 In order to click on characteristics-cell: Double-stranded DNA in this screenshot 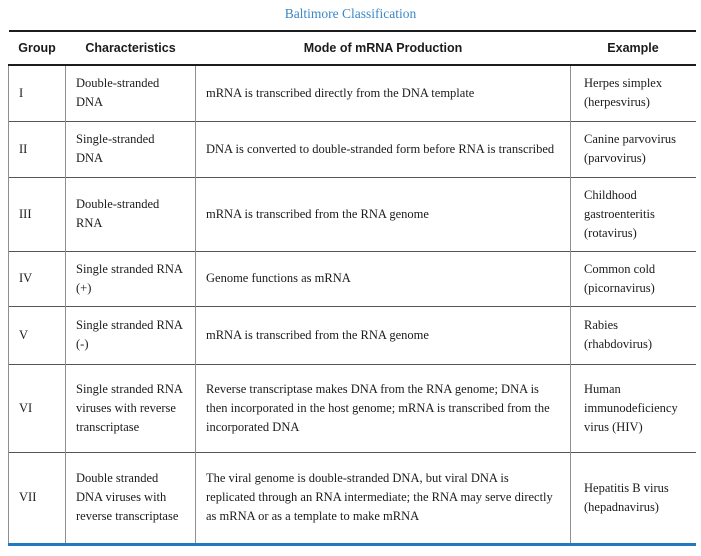, I will do `click(130, 93)`.